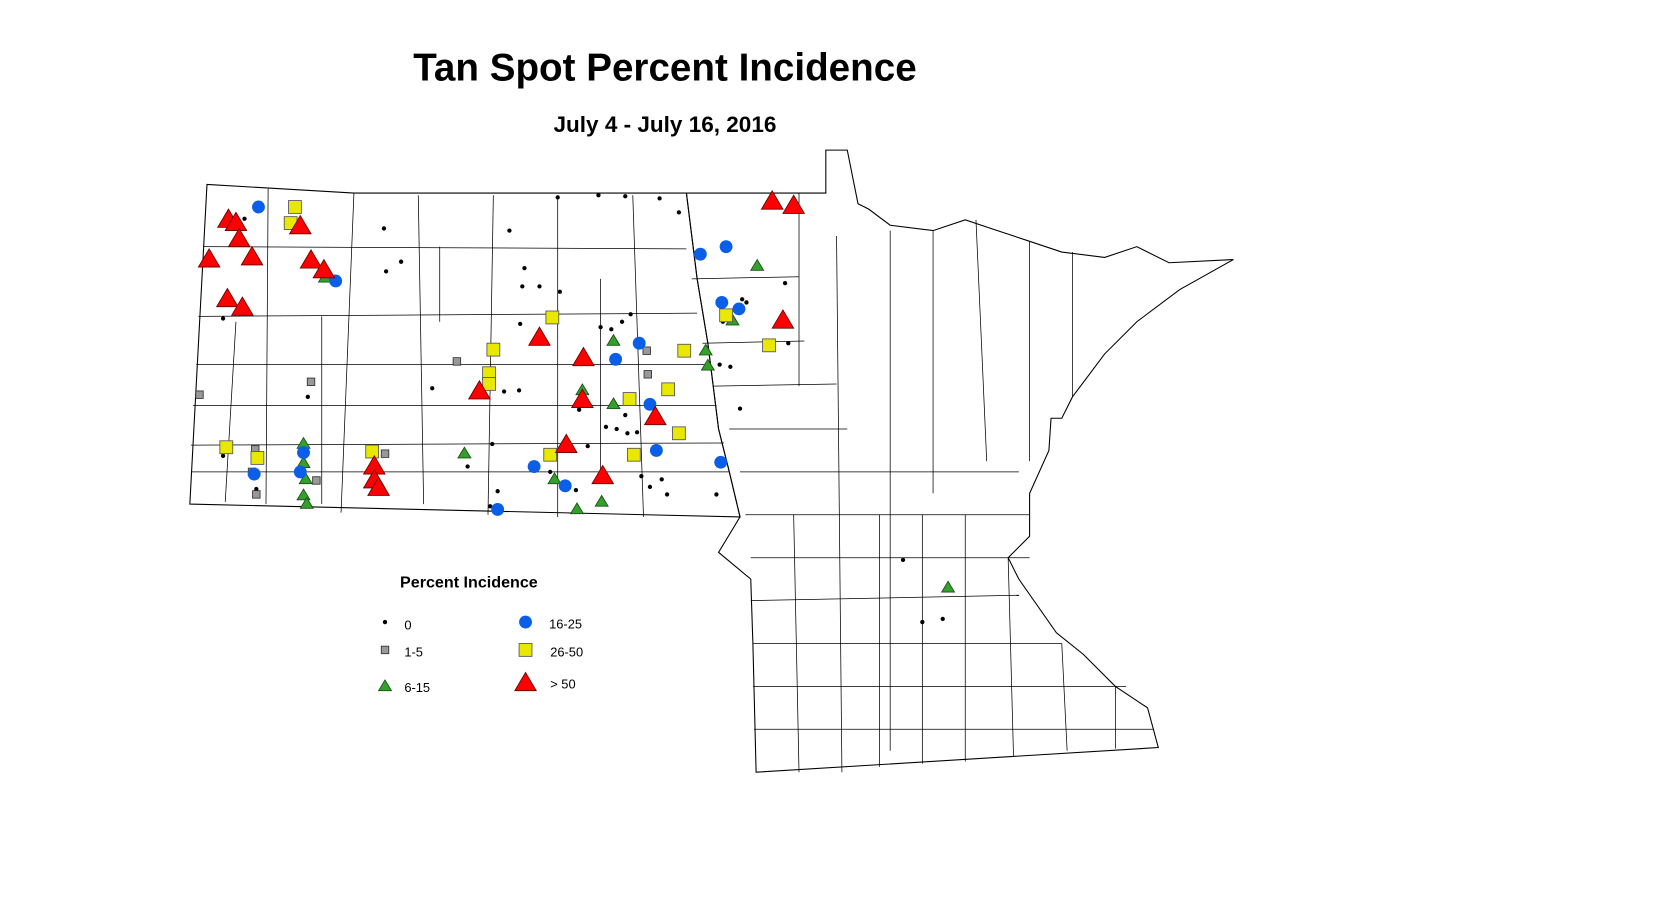  I want to click on legend-label-gt50: > 50, so click(563, 684).